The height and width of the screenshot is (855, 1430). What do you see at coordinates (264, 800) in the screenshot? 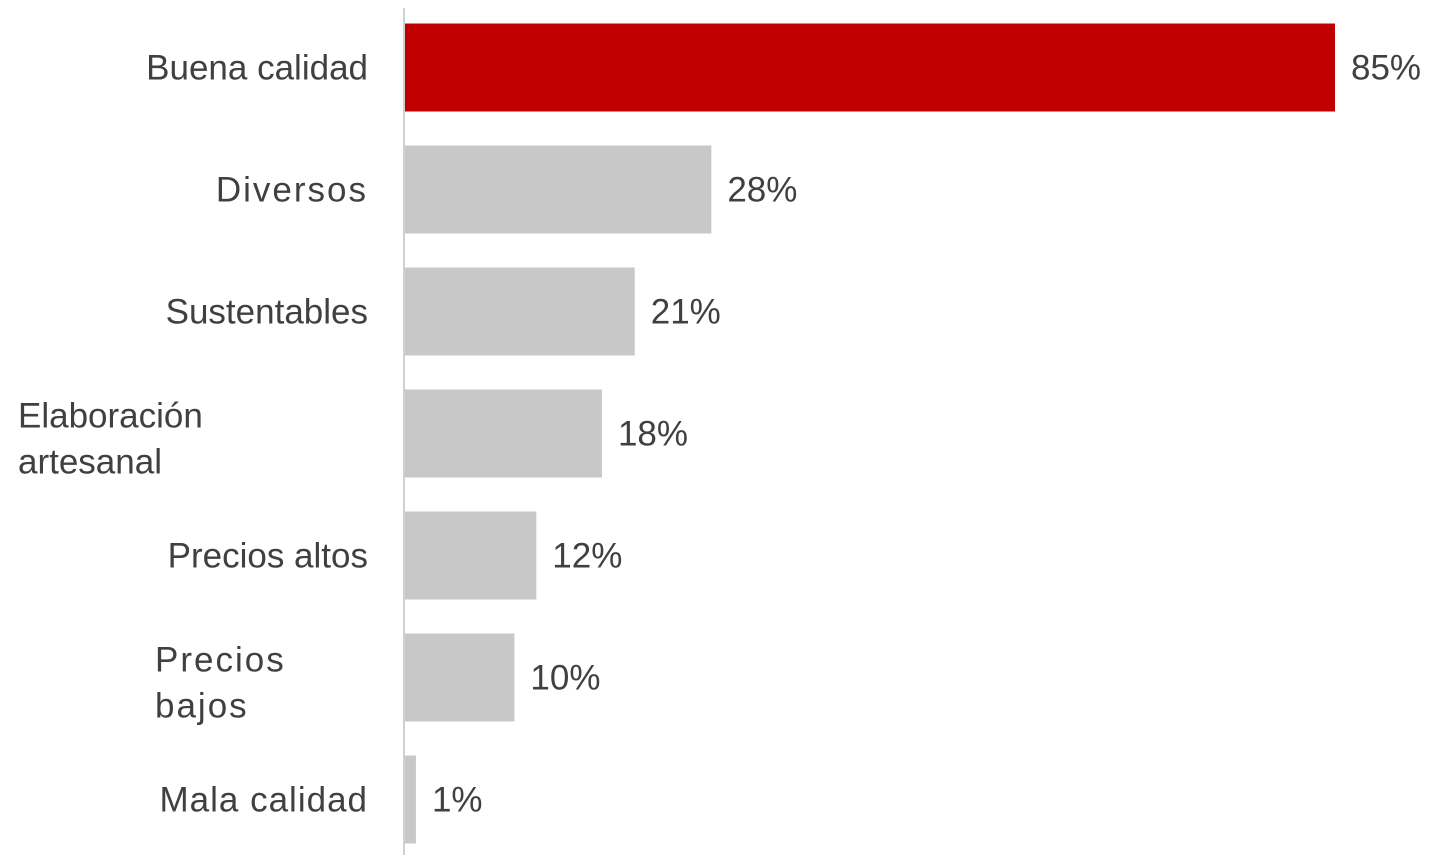
I see `category-label-mala-calidad: Mala calidad` at bounding box center [264, 800].